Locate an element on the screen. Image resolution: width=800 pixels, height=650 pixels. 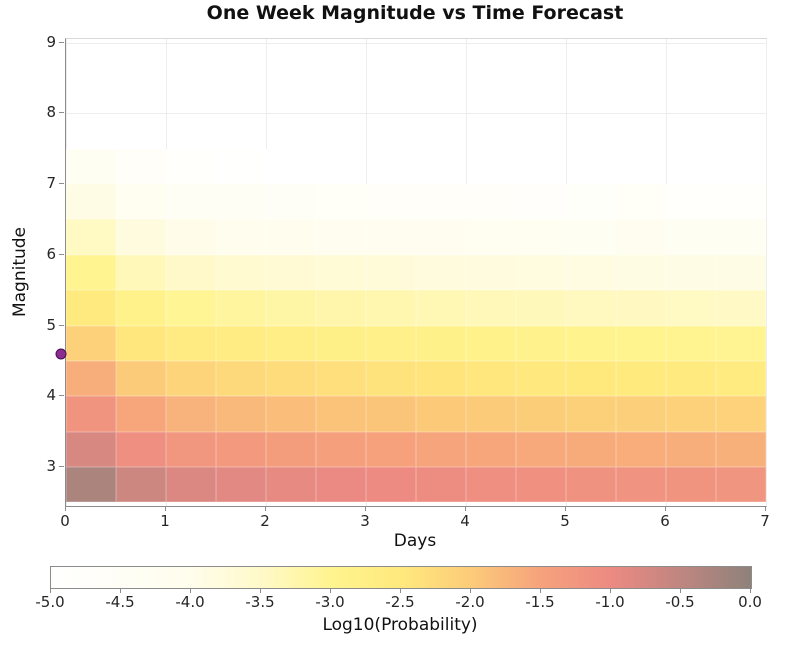
colorbar-label: Log10(Probability) is located at coordinates (400, 625).